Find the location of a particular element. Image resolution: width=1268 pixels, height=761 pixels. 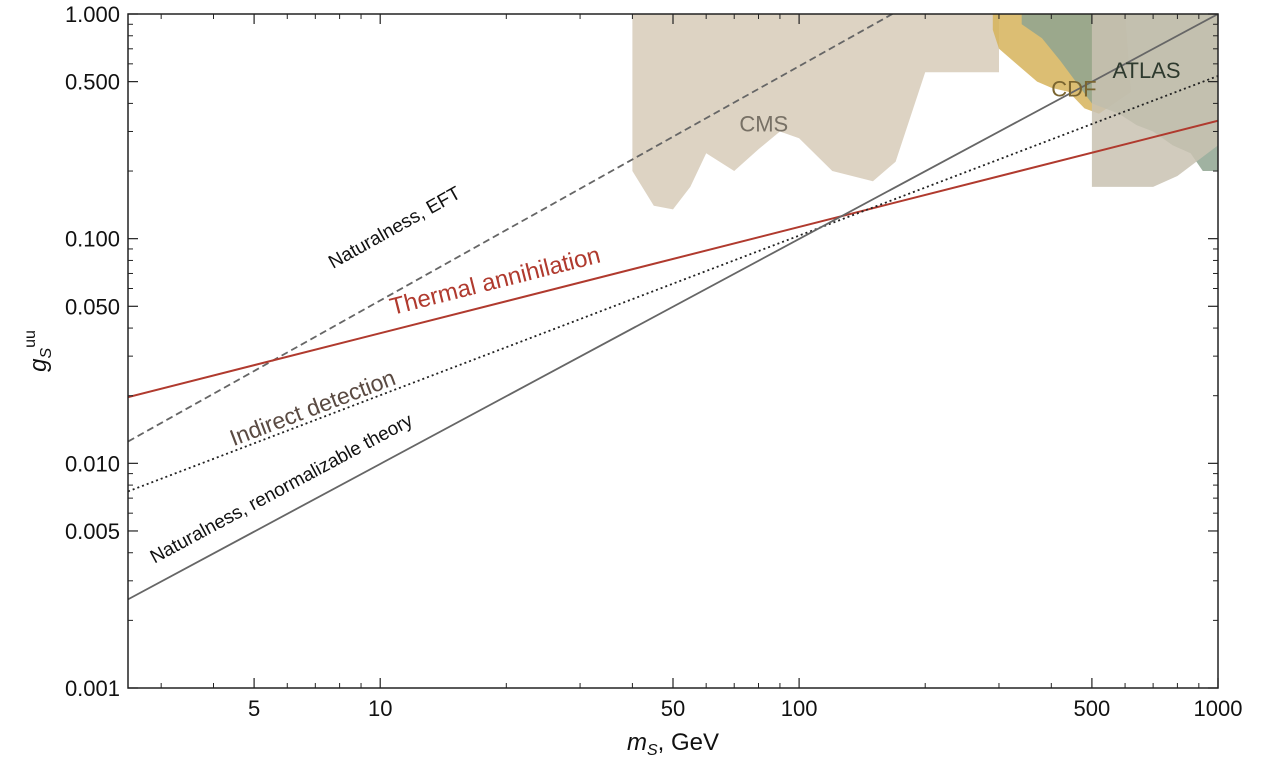

x-axis-label-subscript: S is located at coordinates (652, 750).